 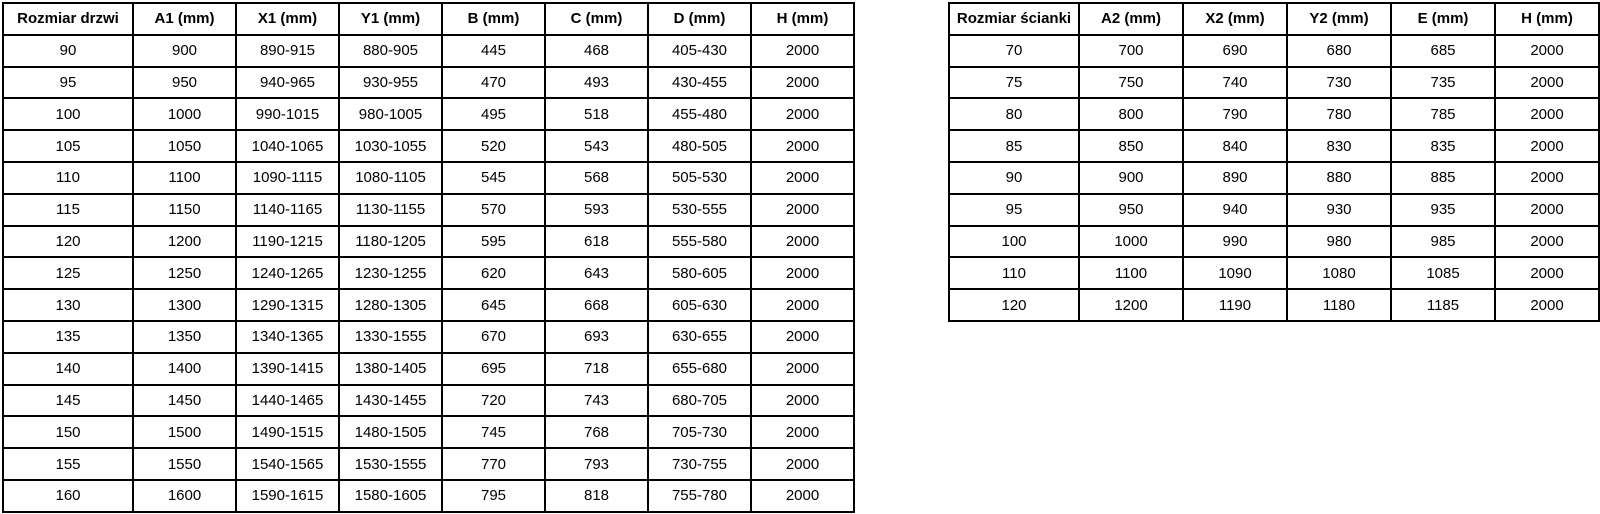 What do you see at coordinates (1131, 209) in the screenshot?
I see `wall-table-cell: 950` at bounding box center [1131, 209].